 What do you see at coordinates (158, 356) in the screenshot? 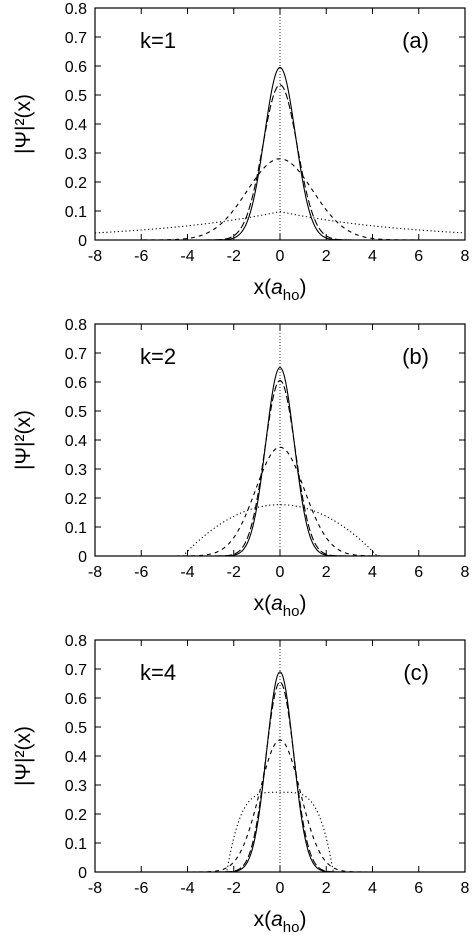
I see `k-annotation: k=2` at bounding box center [158, 356].